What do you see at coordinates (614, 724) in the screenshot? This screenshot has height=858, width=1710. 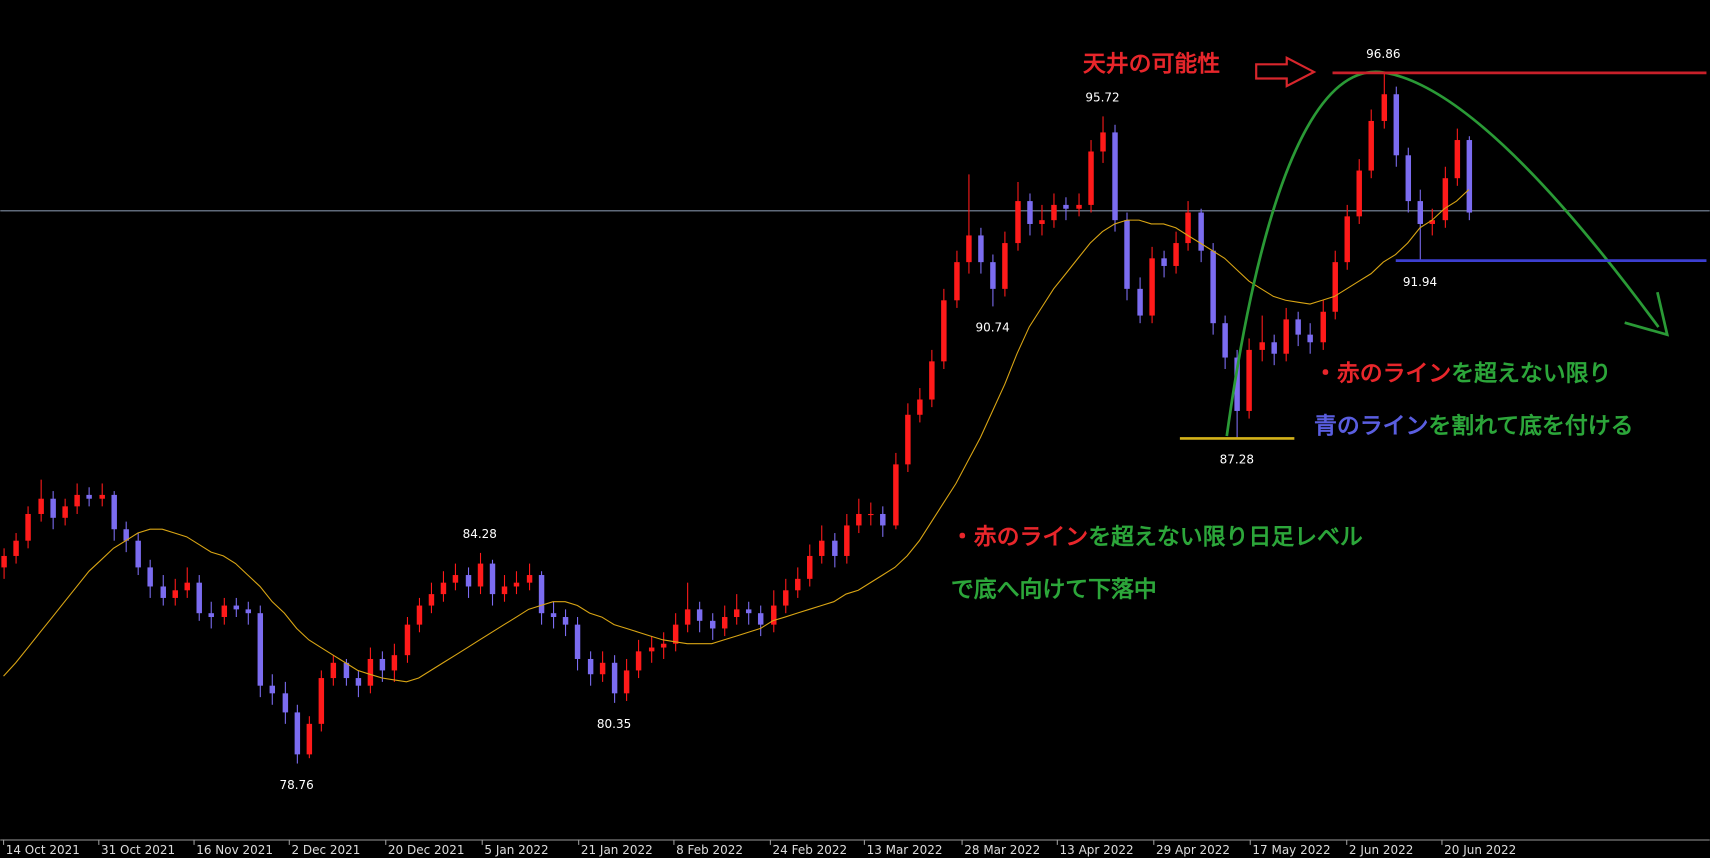 I see `extreme-label: 80.35` at bounding box center [614, 724].